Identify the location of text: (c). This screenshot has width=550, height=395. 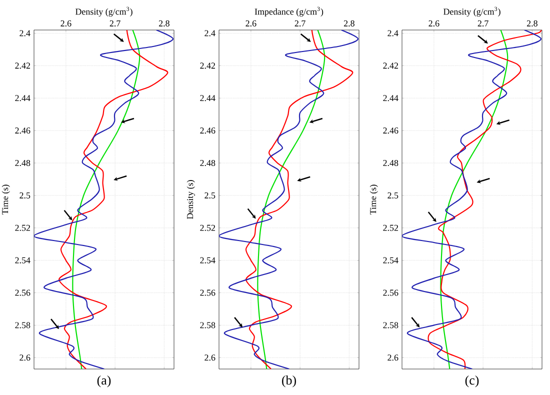
(472, 382).